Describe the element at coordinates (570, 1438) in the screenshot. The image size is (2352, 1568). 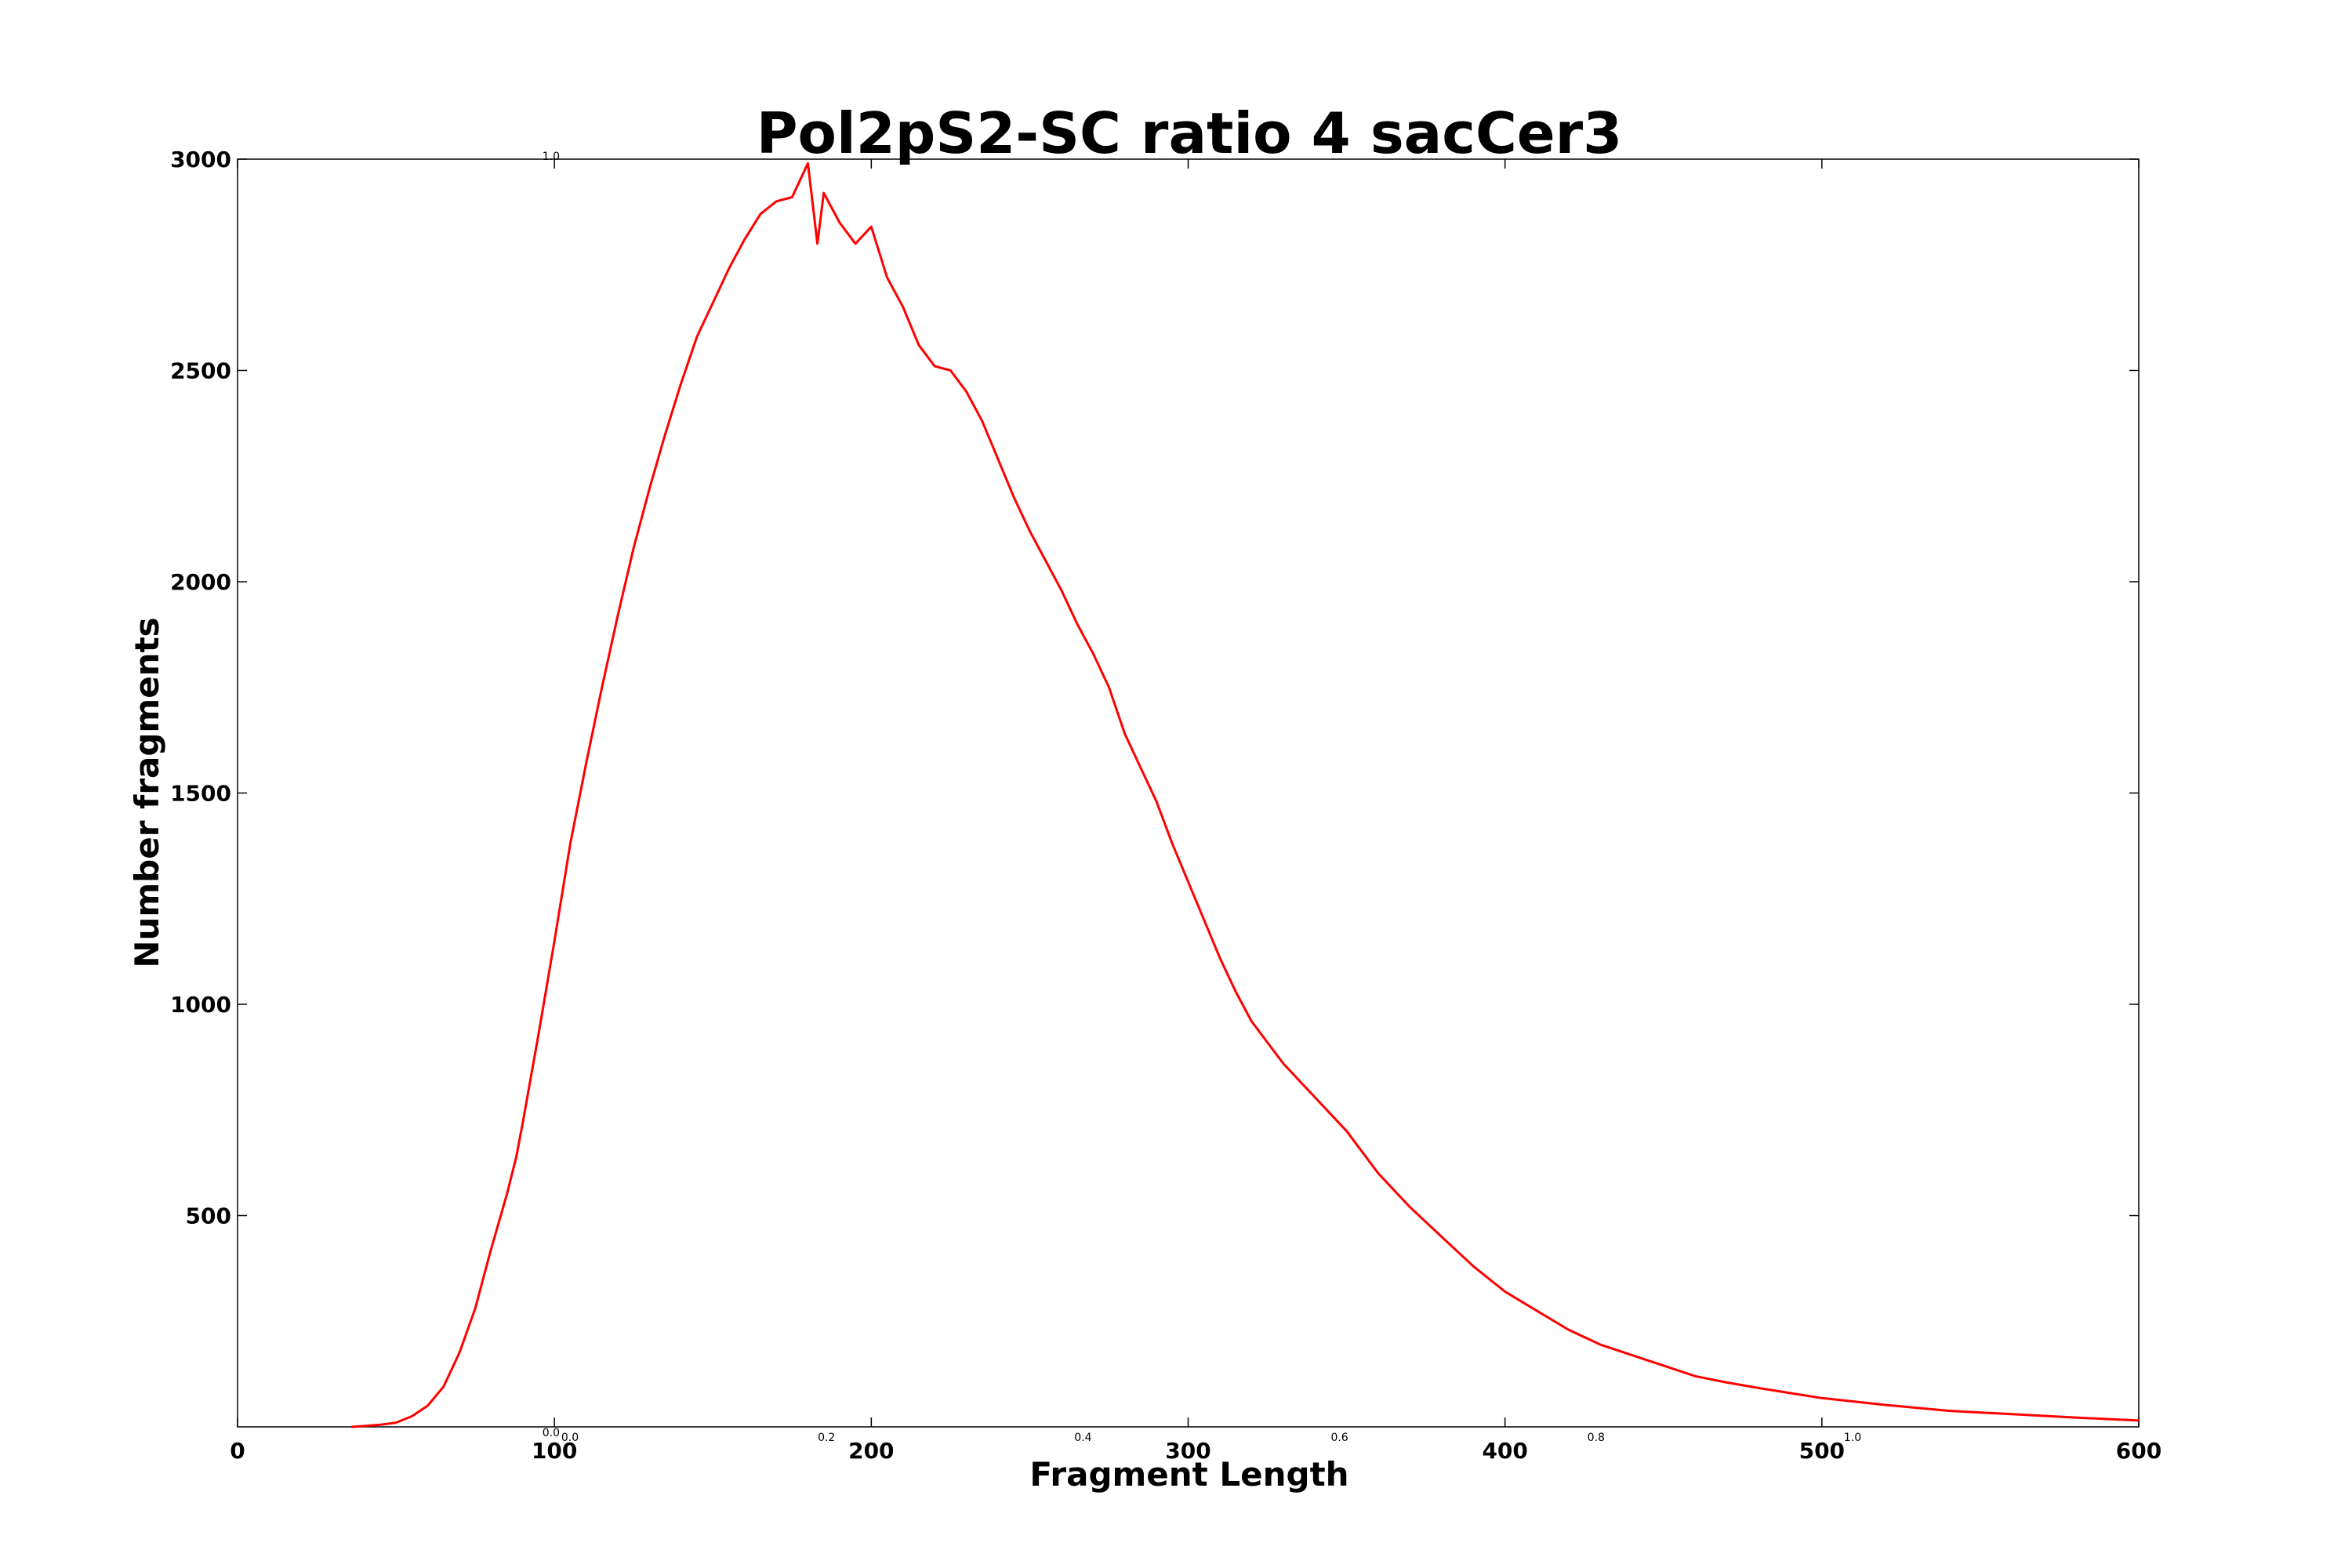
I see `inner-x-tick-label: 0.0` at that location.